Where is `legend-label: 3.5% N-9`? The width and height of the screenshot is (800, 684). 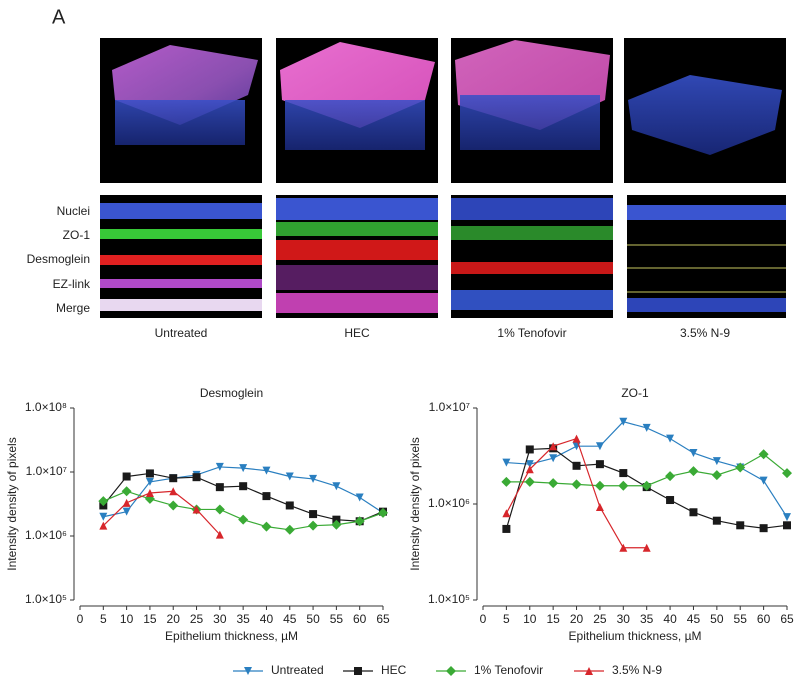 legend-label: 3.5% N-9 is located at coordinates (637, 670).